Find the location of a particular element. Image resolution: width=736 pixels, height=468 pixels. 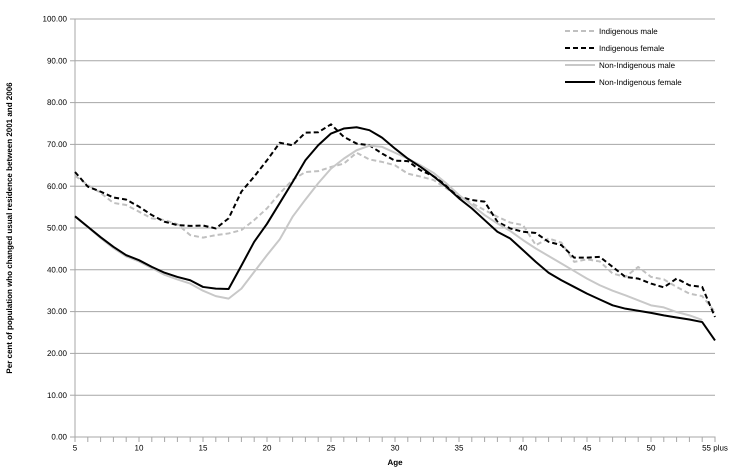

legend-label: Indigenous male is located at coordinates (628, 31).